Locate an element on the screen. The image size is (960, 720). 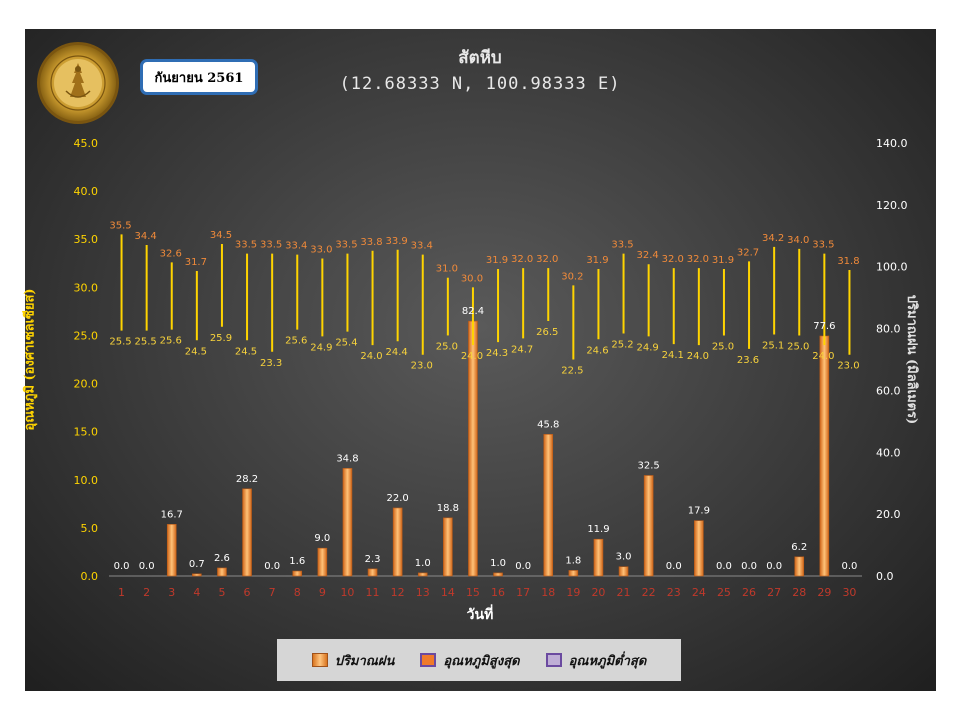
x-tick-label: 9 is located at coordinates (322, 592).